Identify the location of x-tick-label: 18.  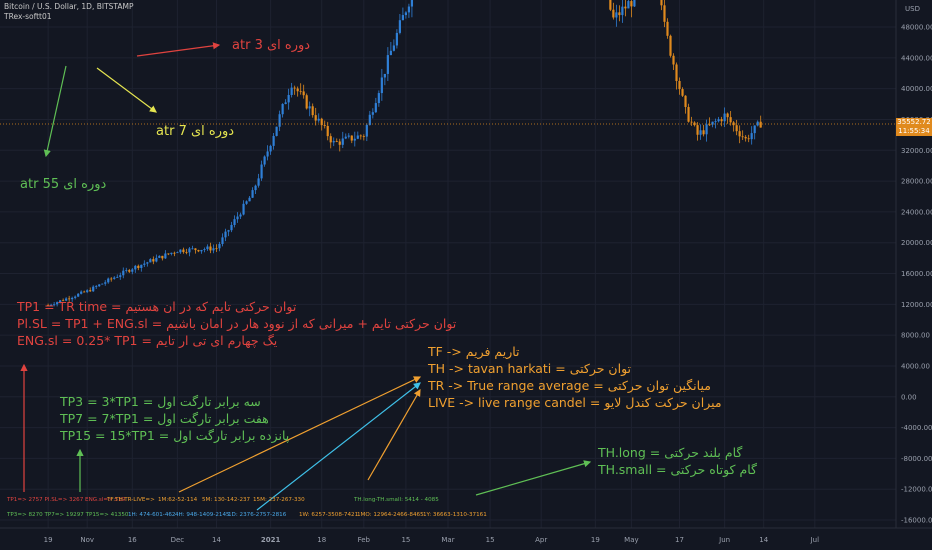
(321, 540).